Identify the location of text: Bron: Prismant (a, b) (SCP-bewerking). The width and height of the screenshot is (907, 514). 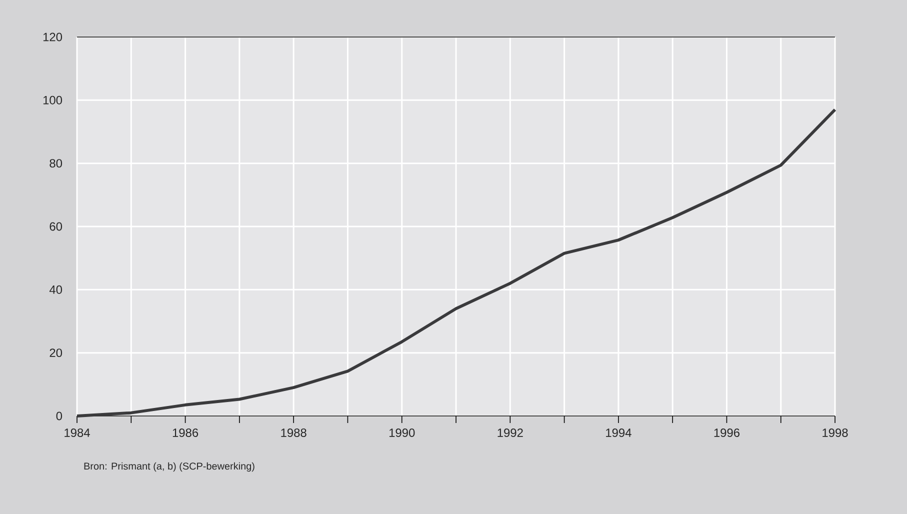
(169, 467).